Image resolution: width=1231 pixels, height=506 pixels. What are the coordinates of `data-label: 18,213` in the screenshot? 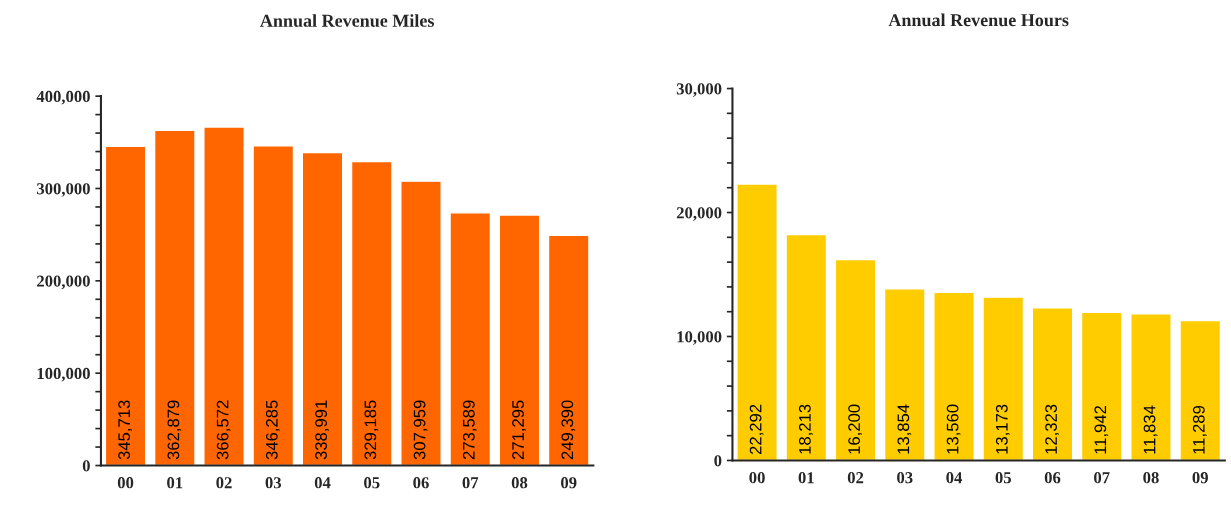 It's located at (805, 429).